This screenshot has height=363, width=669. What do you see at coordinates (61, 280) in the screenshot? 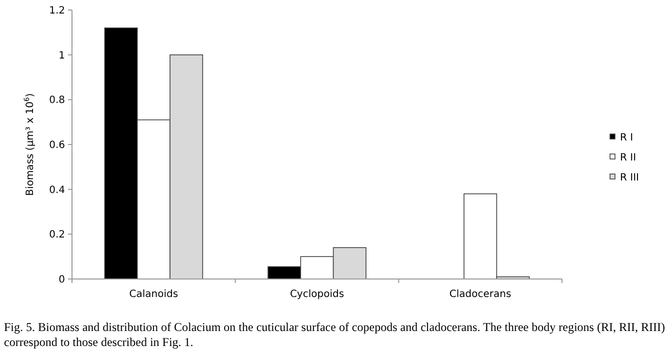
I see `y-tick-label: 0` at bounding box center [61, 280].